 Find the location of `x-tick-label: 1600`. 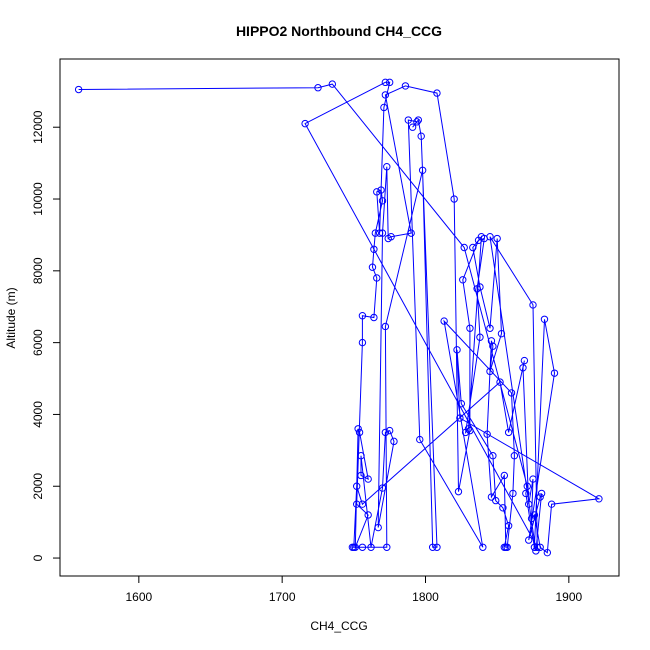

x-tick-label: 1600 is located at coordinates (138, 597).